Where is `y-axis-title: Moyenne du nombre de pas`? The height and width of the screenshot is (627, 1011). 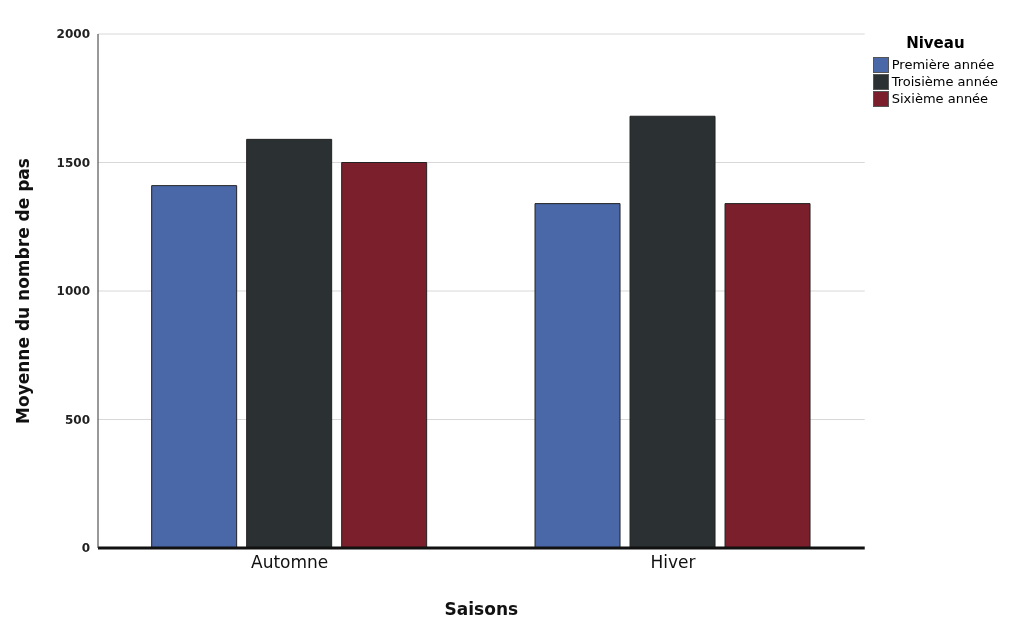 y-axis-title: Moyenne du nombre de pas is located at coordinates (23, 291).